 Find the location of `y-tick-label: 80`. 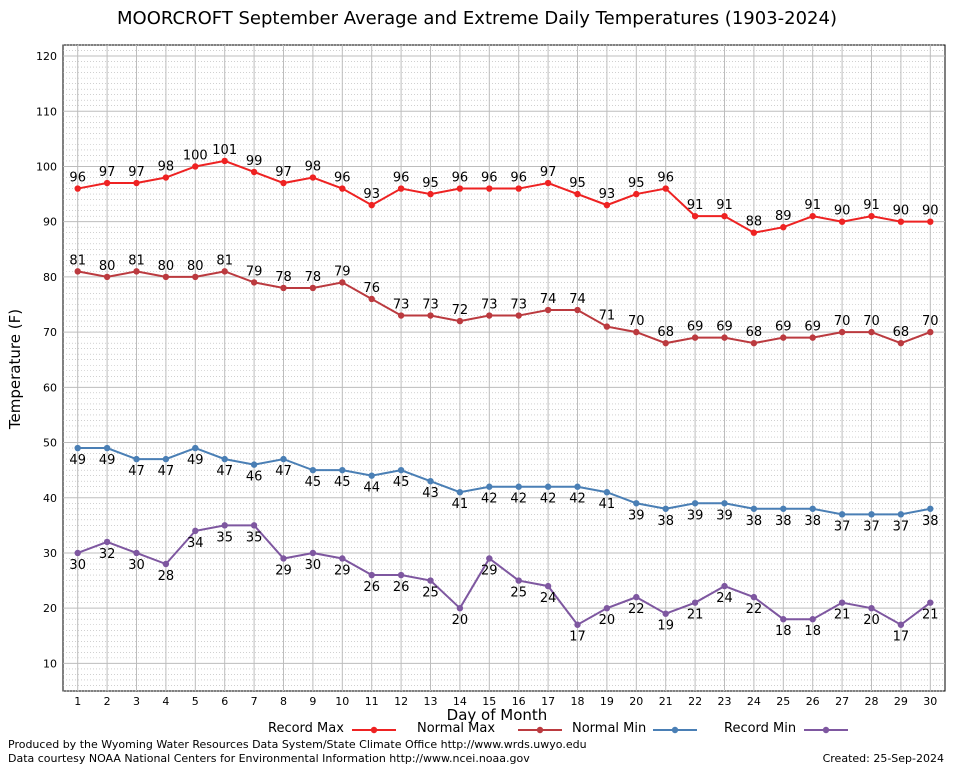

y-tick-label: 80 is located at coordinates (50, 277).